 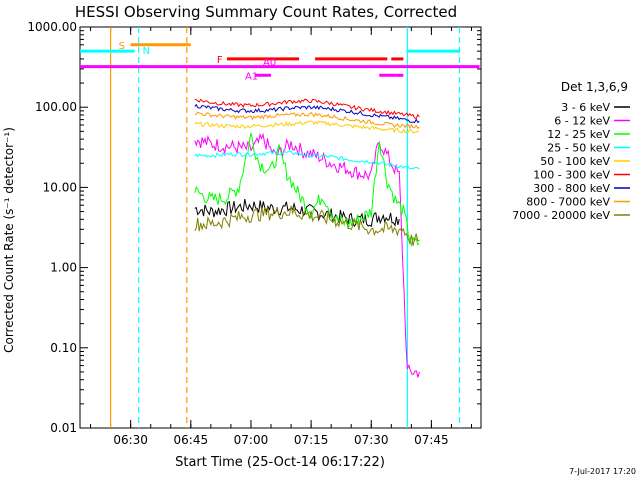 What do you see at coordinates (578, 134) in the screenshot?
I see `legend-label: 12 - 25 keV` at bounding box center [578, 134].